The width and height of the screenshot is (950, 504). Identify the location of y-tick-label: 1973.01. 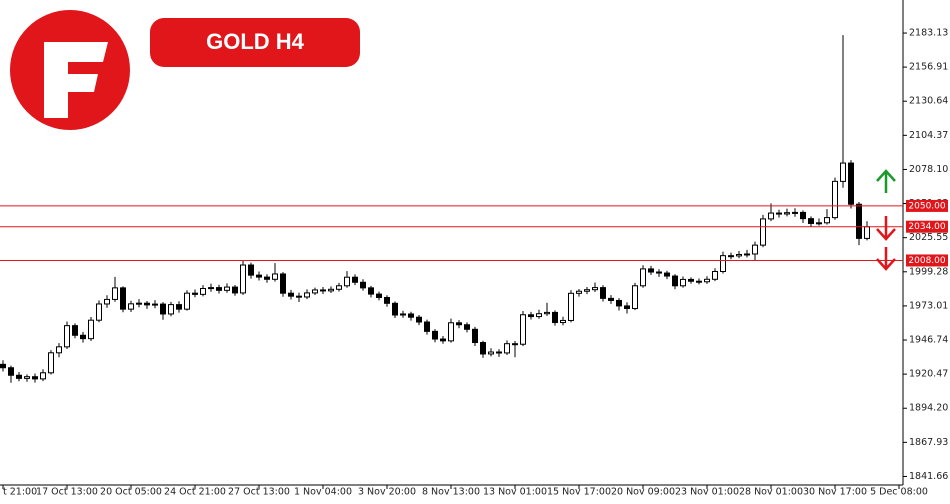
(928, 305).